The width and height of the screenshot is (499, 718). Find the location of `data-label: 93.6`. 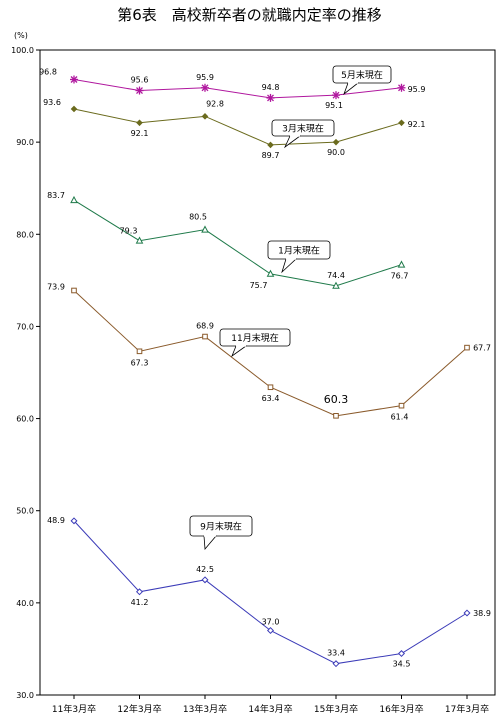

data-label: 93.6 is located at coordinates (52, 102).